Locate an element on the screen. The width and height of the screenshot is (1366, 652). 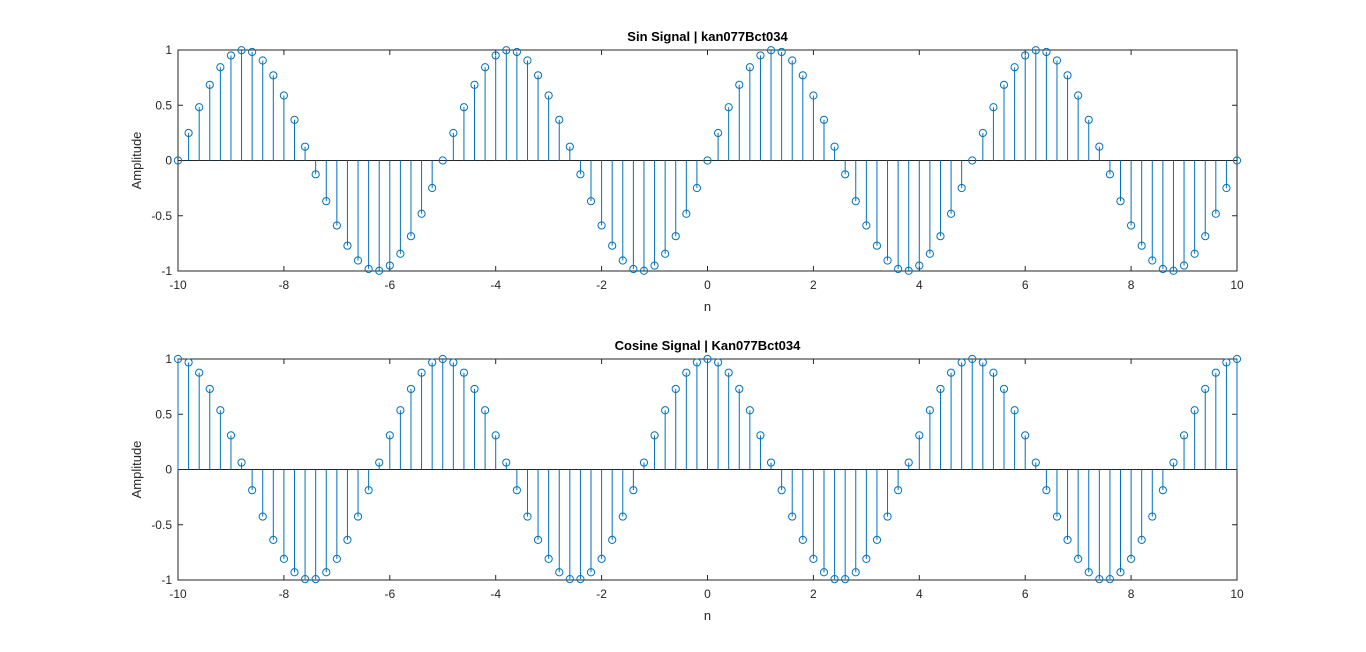
cos-x-tick-label: -2 is located at coordinates (601, 594).